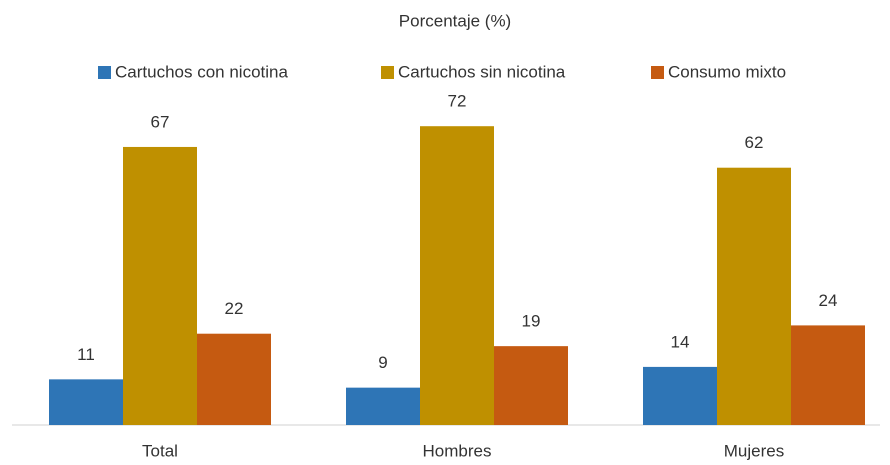  What do you see at coordinates (86, 354) in the screenshot?
I see `data-label: 11` at bounding box center [86, 354].